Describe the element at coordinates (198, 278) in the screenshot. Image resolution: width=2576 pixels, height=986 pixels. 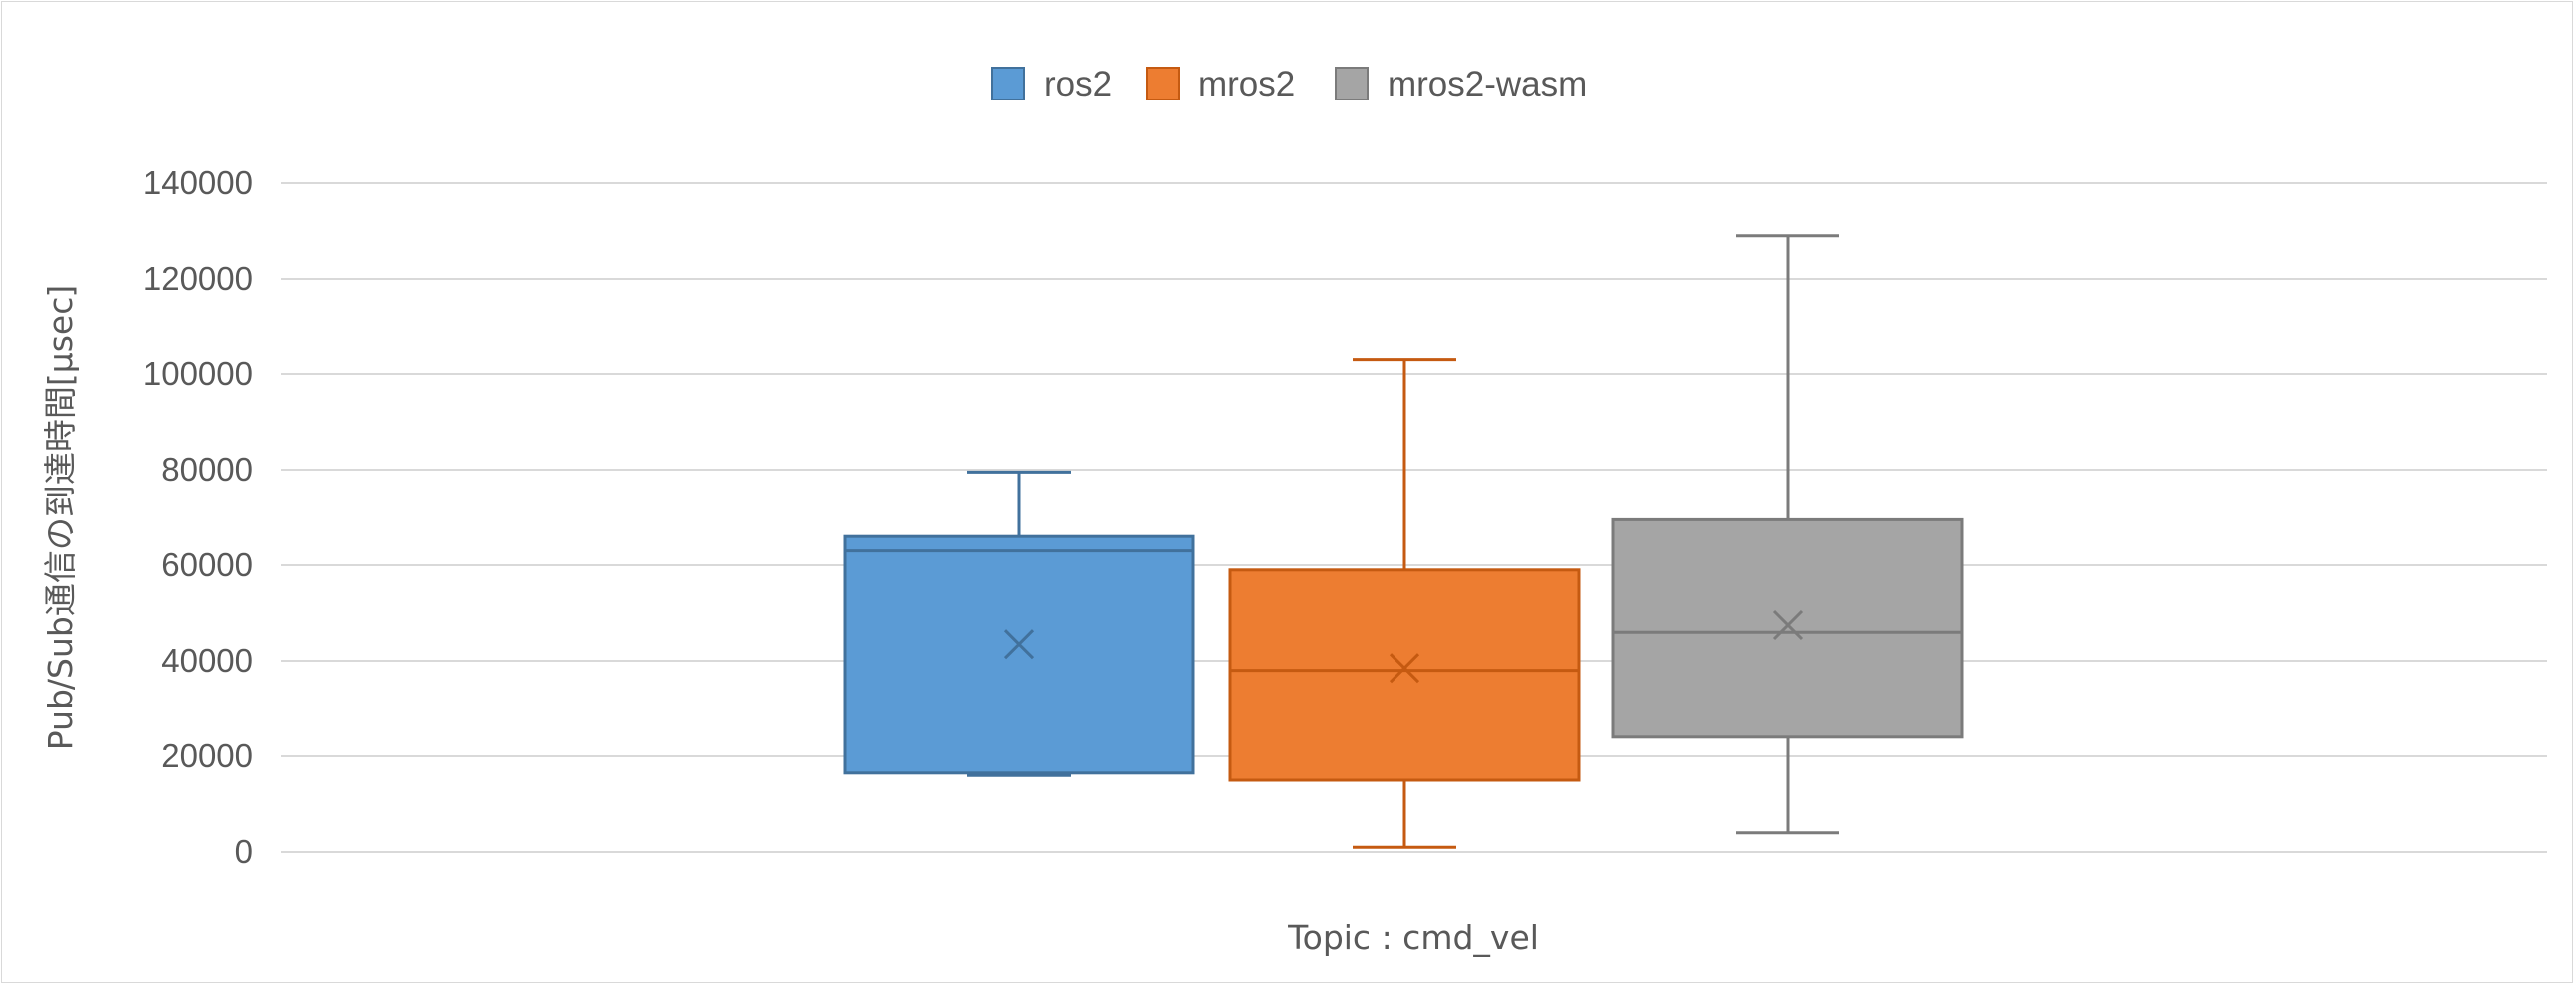
I see `y-tick-label: 120000` at that location.